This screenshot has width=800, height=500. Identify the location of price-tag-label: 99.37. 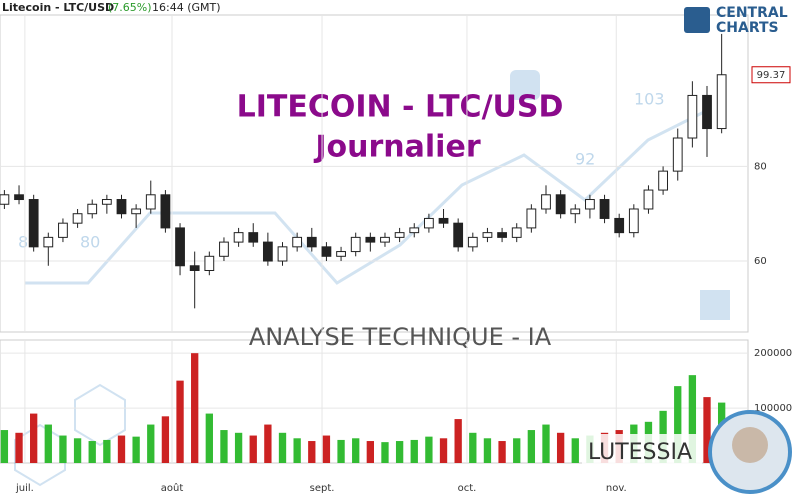
(771, 75).